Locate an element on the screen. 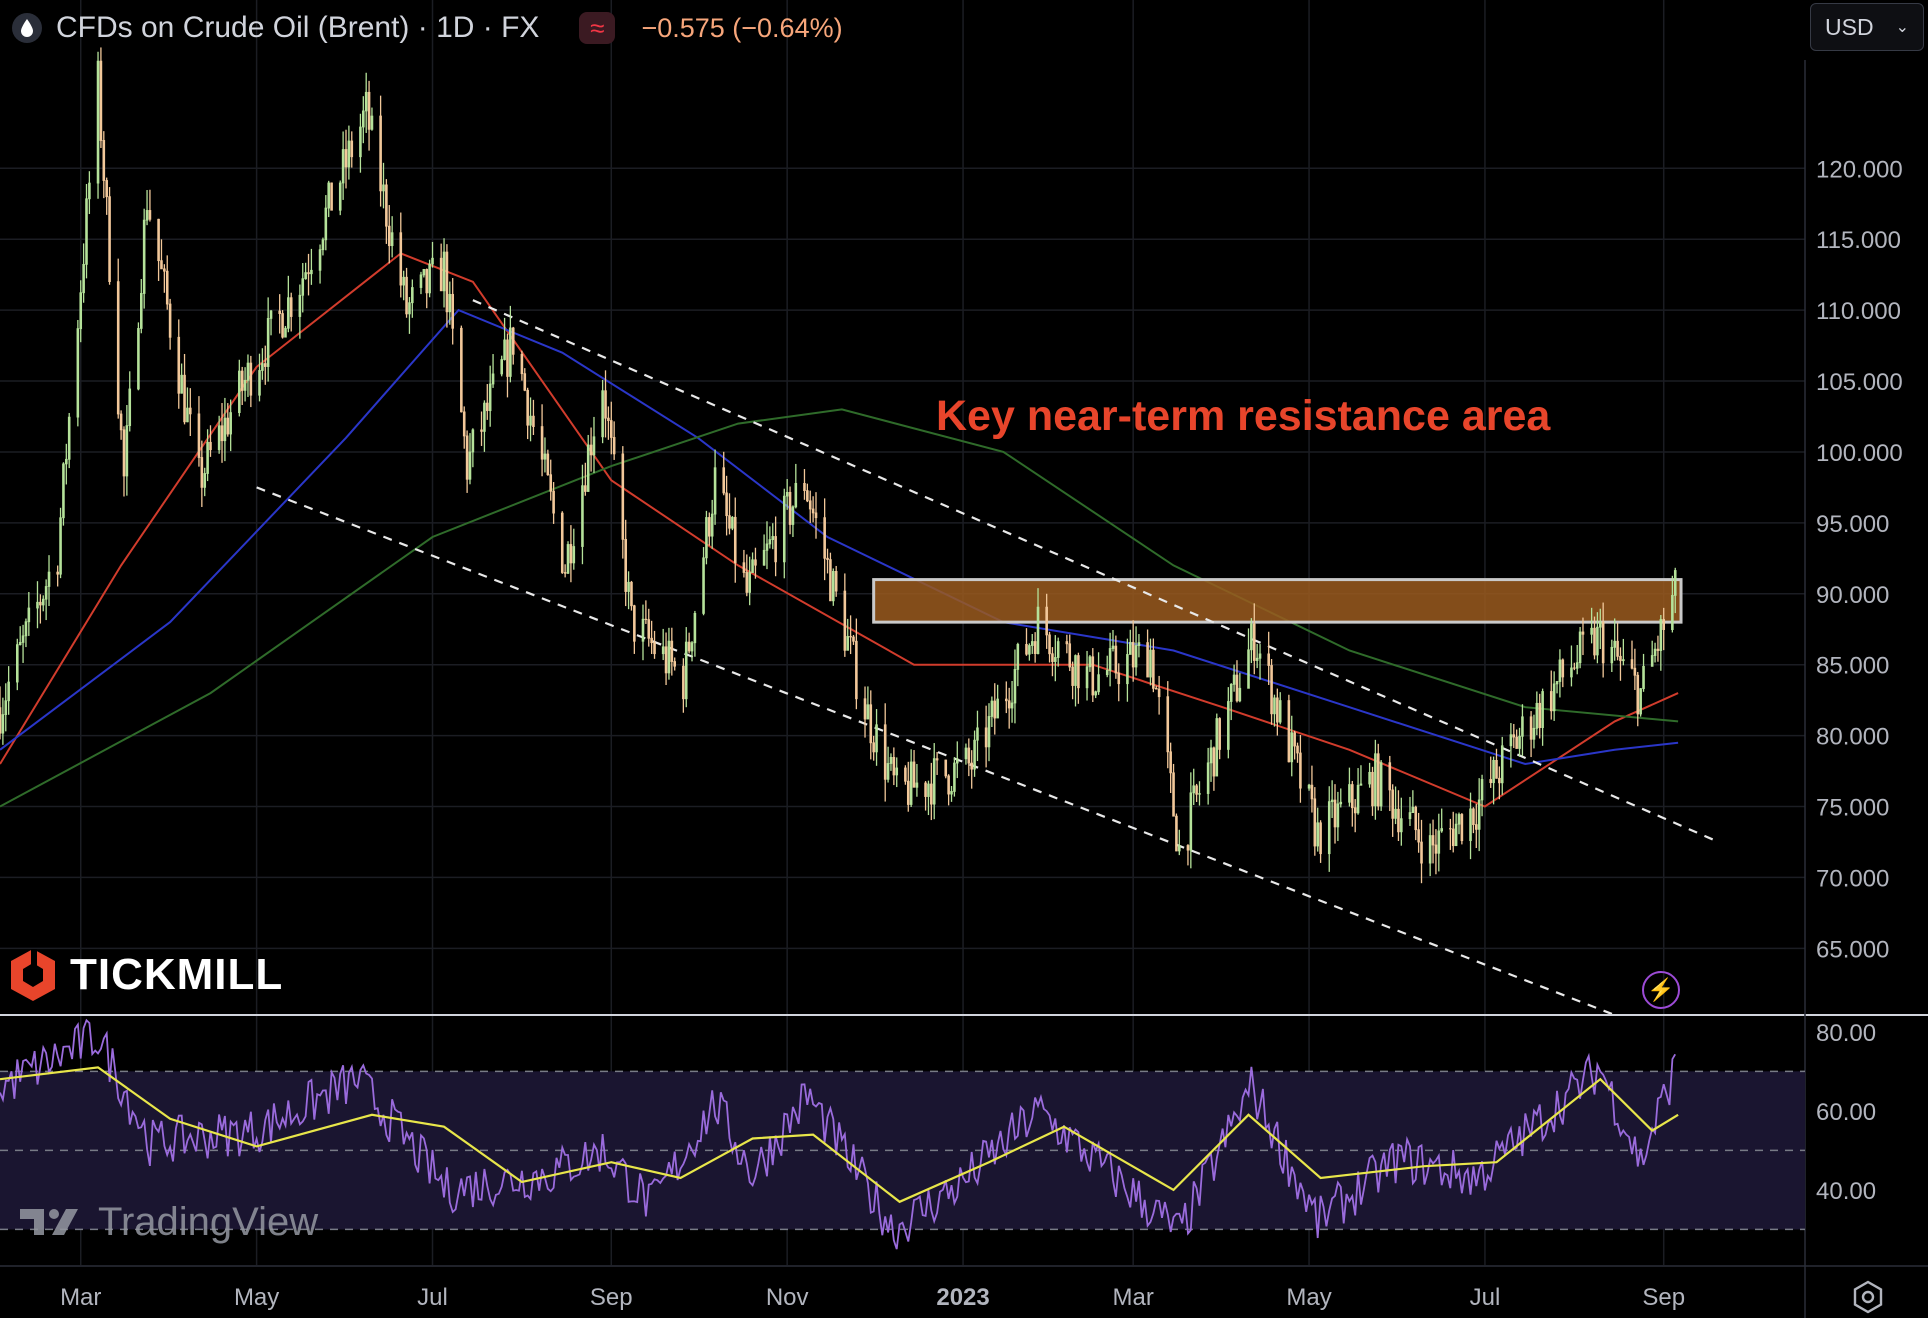 The width and height of the screenshot is (1928, 1318). wave-icon: ≈ is located at coordinates (597, 28).